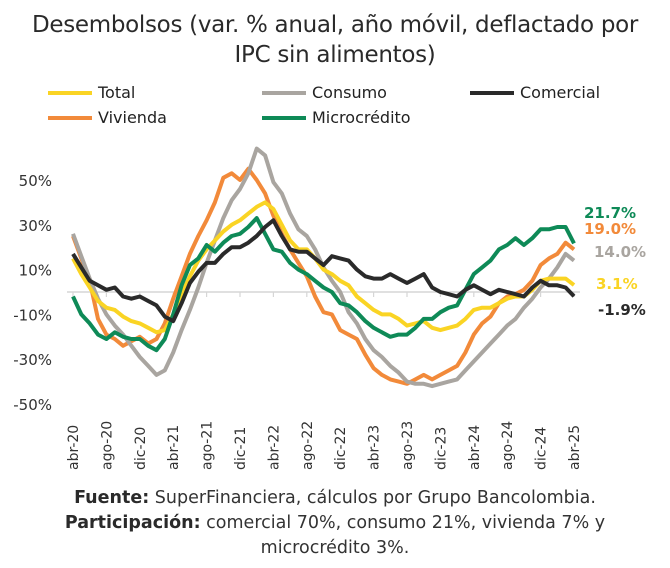  What do you see at coordinates (132, 523) in the screenshot?
I see `share-label: Participación:` at bounding box center [132, 523].